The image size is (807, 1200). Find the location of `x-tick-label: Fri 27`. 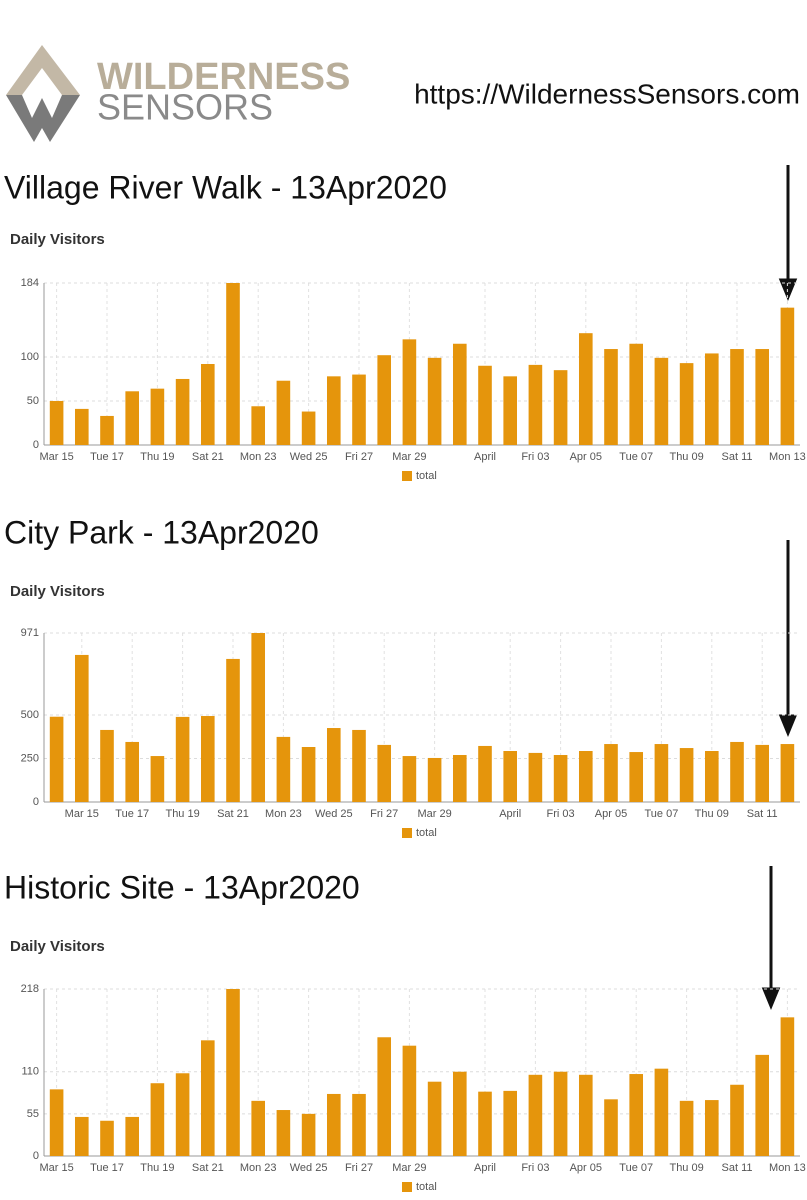

x-tick-label: Fri 27 is located at coordinates (359, 1168).